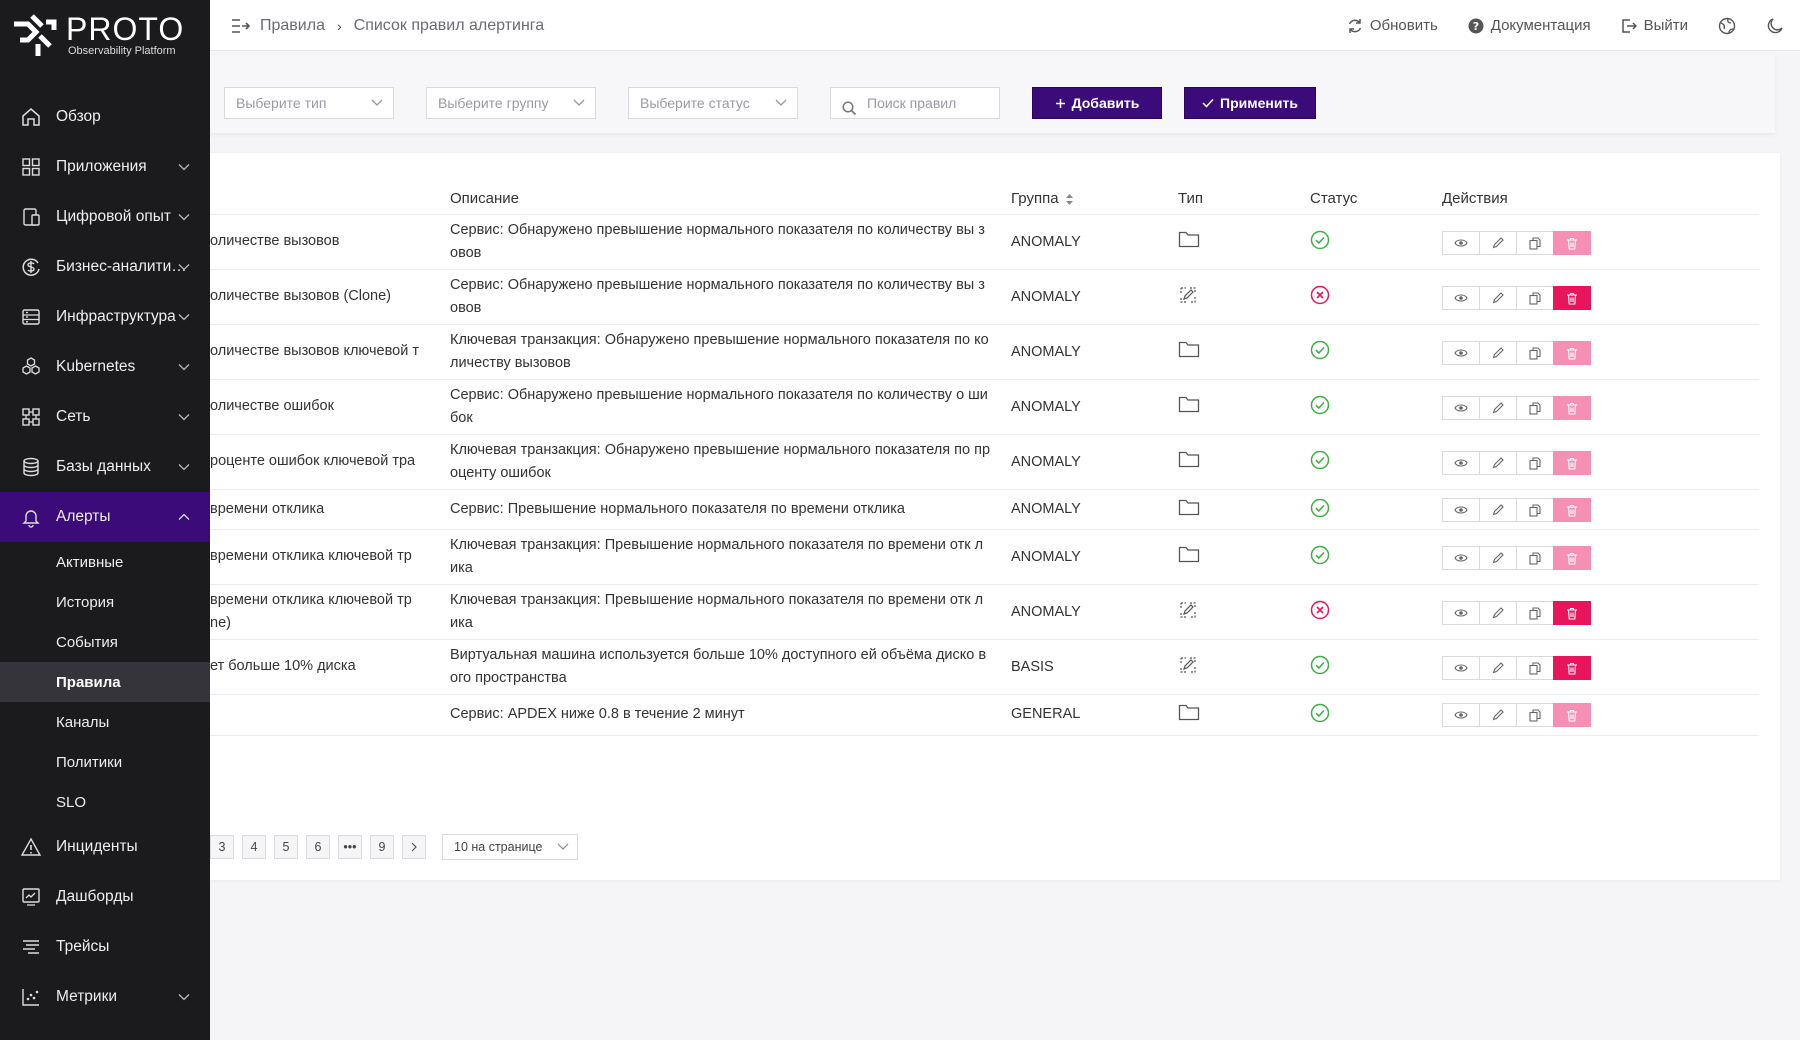  What do you see at coordinates (1529, 25) in the screenshot?
I see `docs-button: ? Документация` at bounding box center [1529, 25].